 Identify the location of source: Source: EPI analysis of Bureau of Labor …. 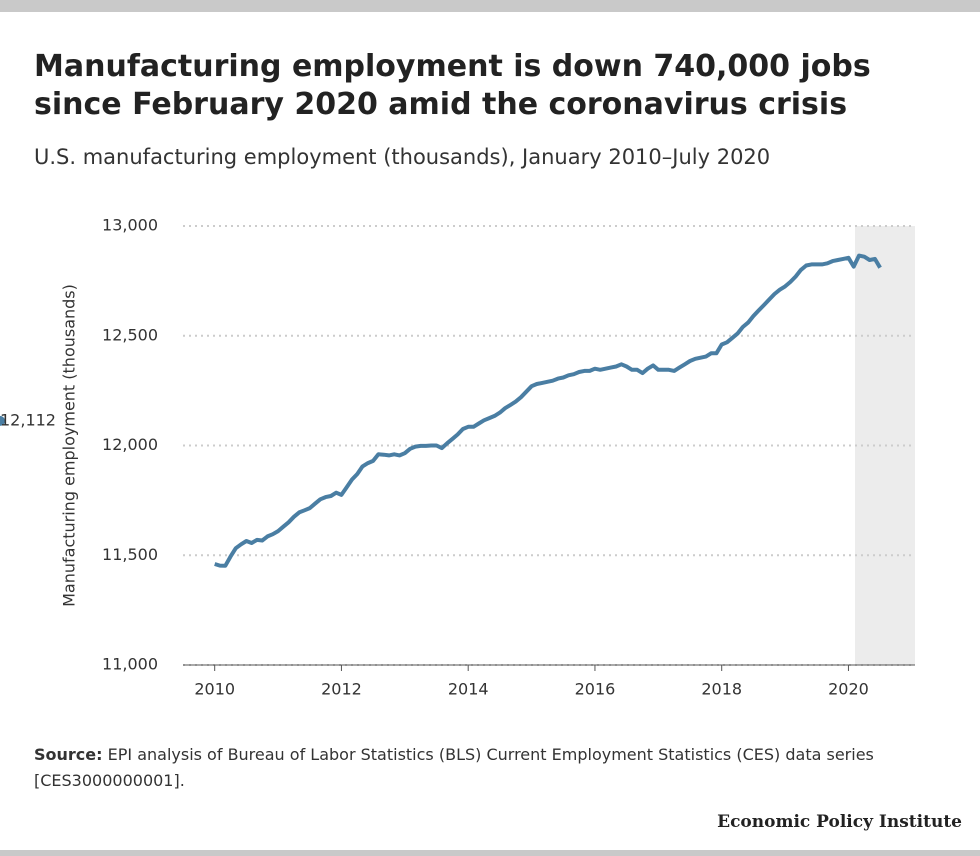
(484, 768).